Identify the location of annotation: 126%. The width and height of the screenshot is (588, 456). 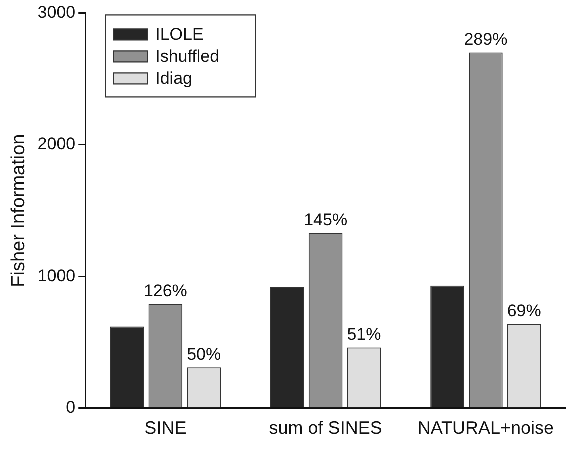
(166, 291).